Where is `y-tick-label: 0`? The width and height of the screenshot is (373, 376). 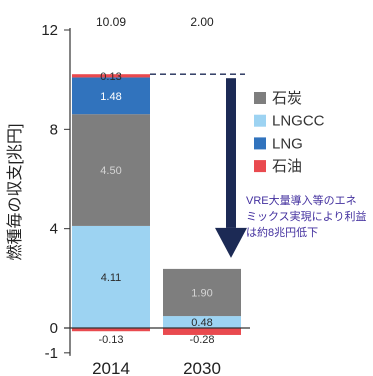
y-tick-label: 0 is located at coordinates (54, 328).